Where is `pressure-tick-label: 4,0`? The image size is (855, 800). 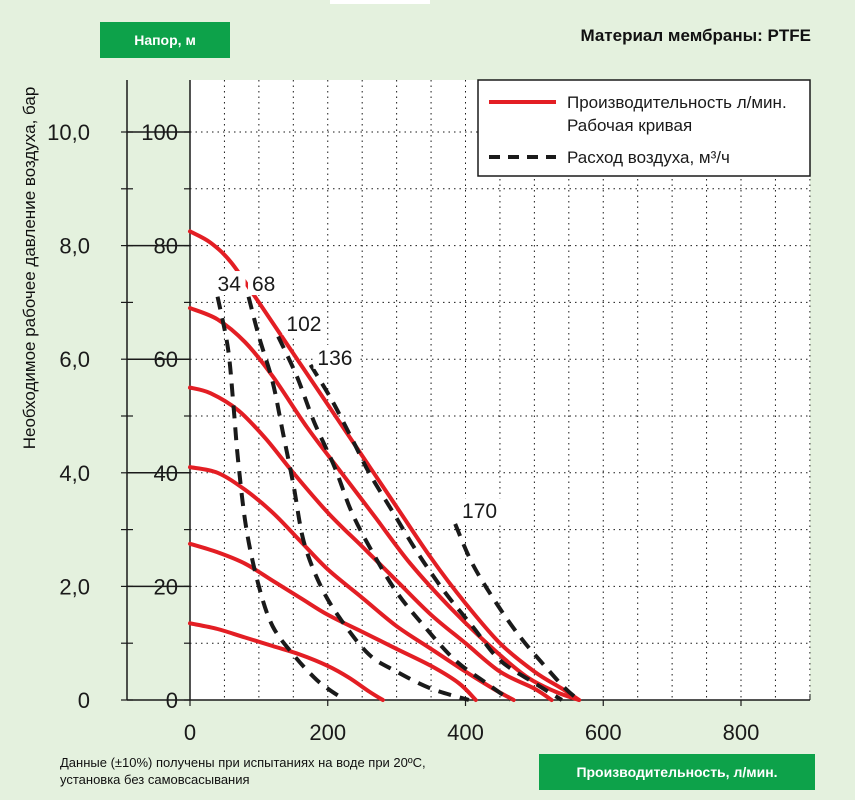
pressure-tick-label: 4,0 is located at coordinates (74, 473).